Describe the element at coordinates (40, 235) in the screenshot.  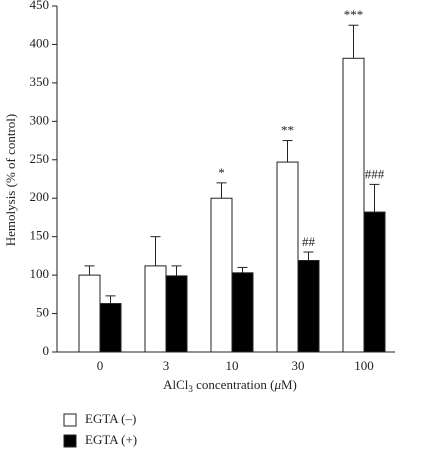
I see `y-tick-label: 150` at that location.